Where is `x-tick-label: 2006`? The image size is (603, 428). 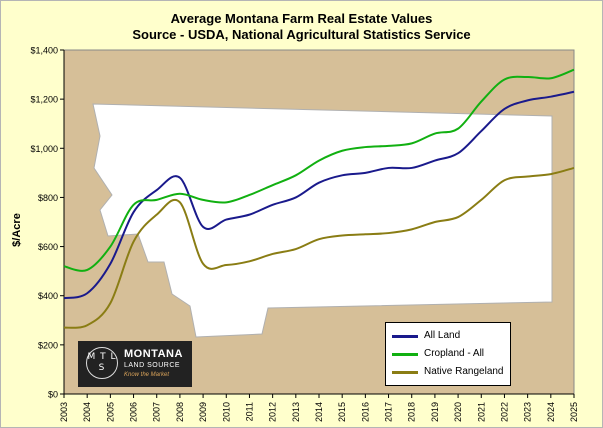
x-tick-label: 2006 is located at coordinates (134, 412).